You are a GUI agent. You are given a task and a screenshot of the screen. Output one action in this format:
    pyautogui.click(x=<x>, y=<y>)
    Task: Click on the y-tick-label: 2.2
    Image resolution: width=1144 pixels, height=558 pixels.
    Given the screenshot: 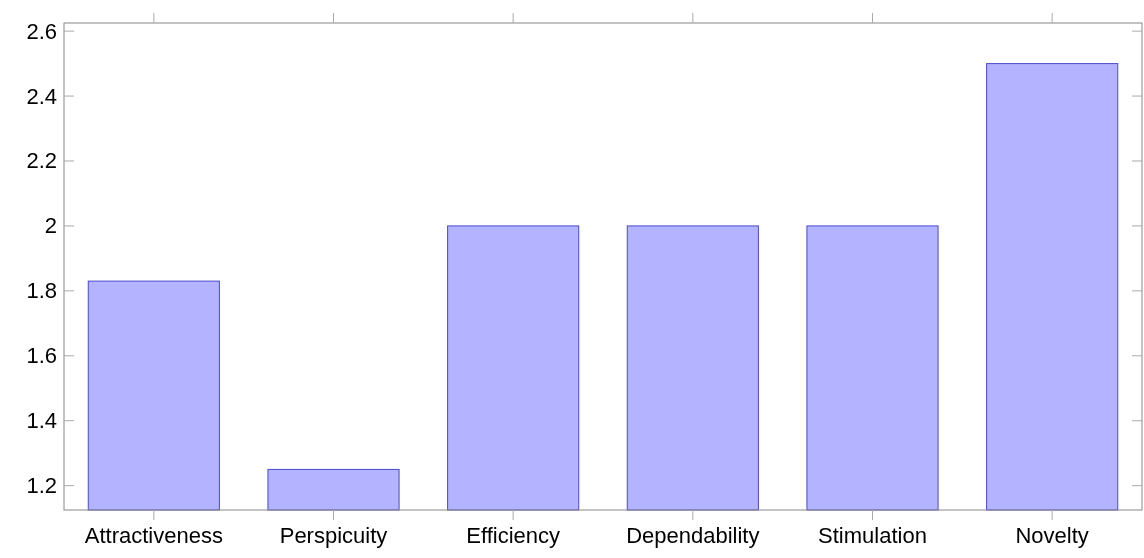 What is the action you would take?
    pyautogui.click(x=41, y=161)
    